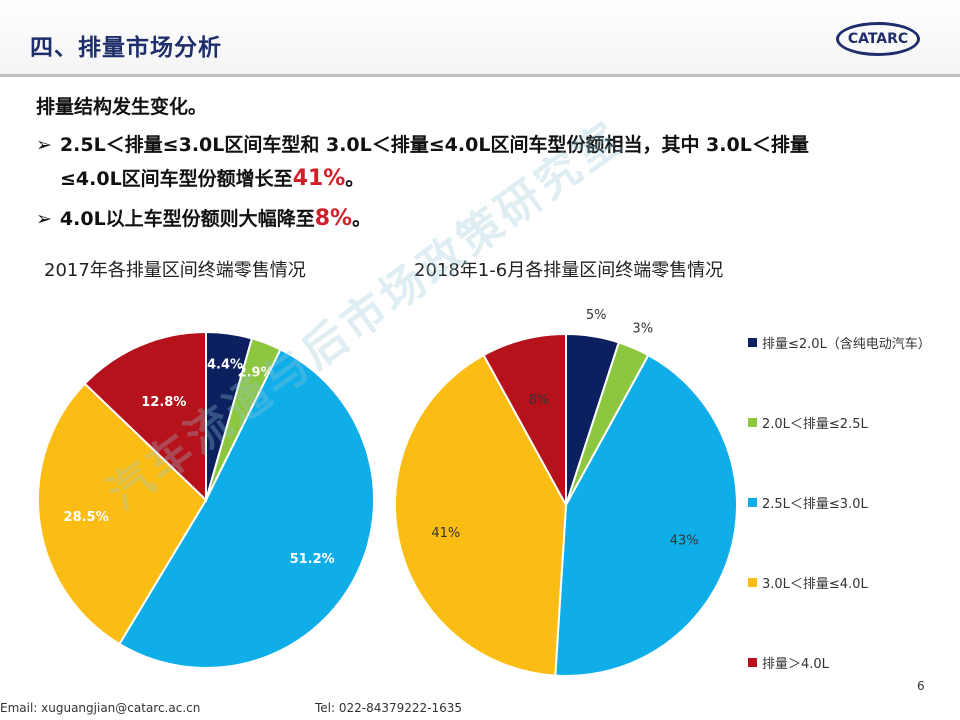 The image size is (960, 720). What do you see at coordinates (175, 270) in the screenshot?
I see `chart-1-title: 2017年各排量区间终端零售情况` at bounding box center [175, 270].